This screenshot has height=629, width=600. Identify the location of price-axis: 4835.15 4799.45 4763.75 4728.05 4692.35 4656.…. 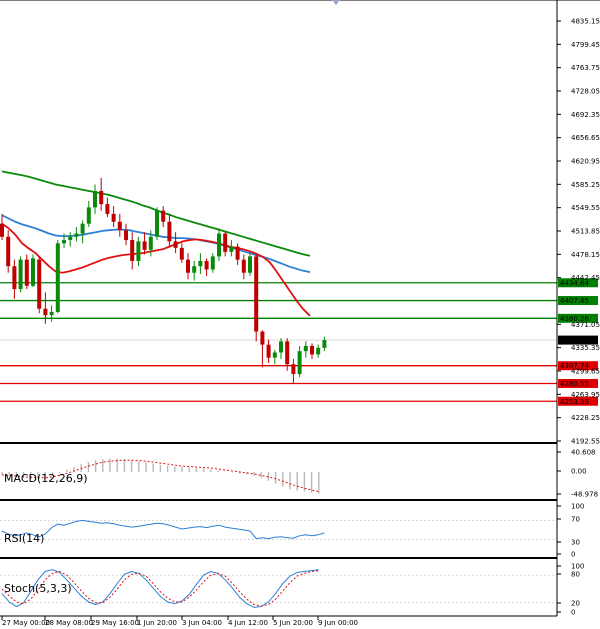
(578, 232).